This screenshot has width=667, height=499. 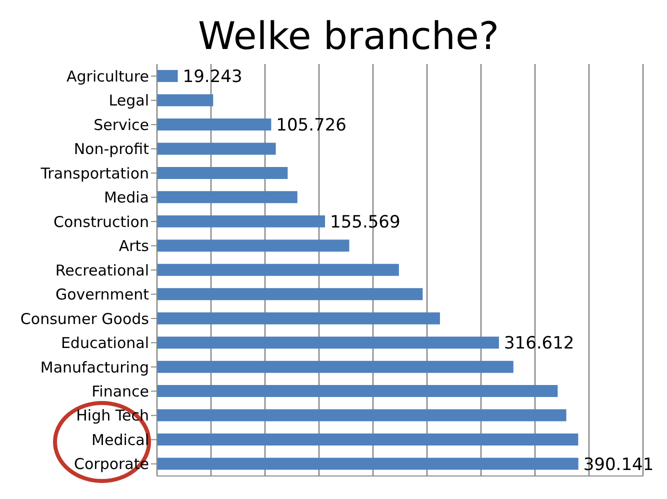 What do you see at coordinates (134, 246) in the screenshot?
I see `y-tick-label: Arts` at bounding box center [134, 246].